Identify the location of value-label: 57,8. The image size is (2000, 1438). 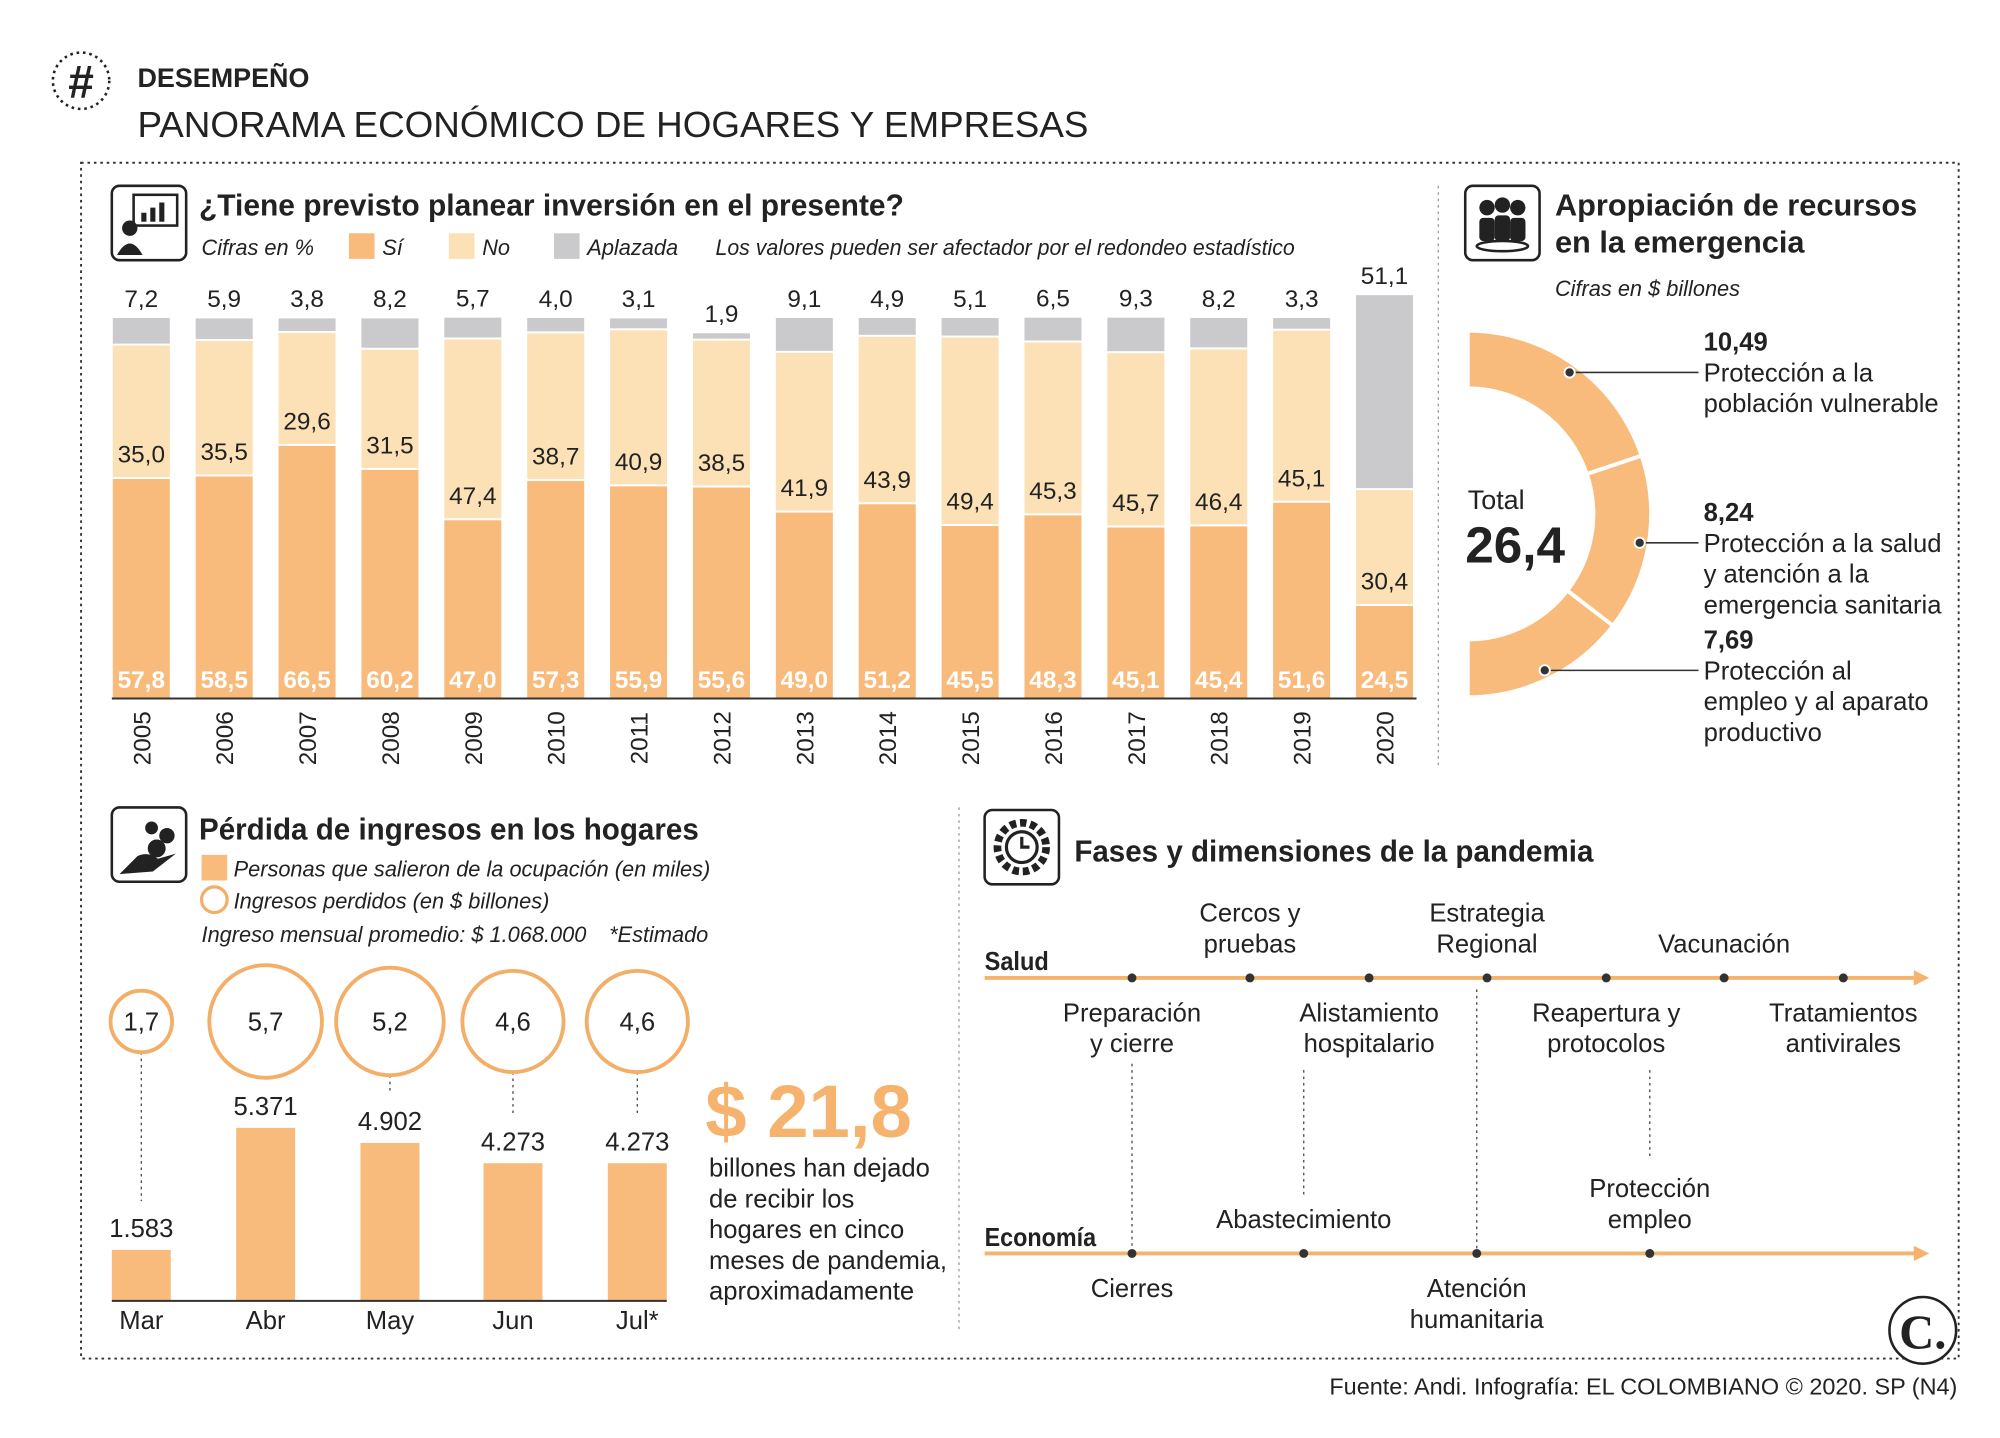
(141, 680).